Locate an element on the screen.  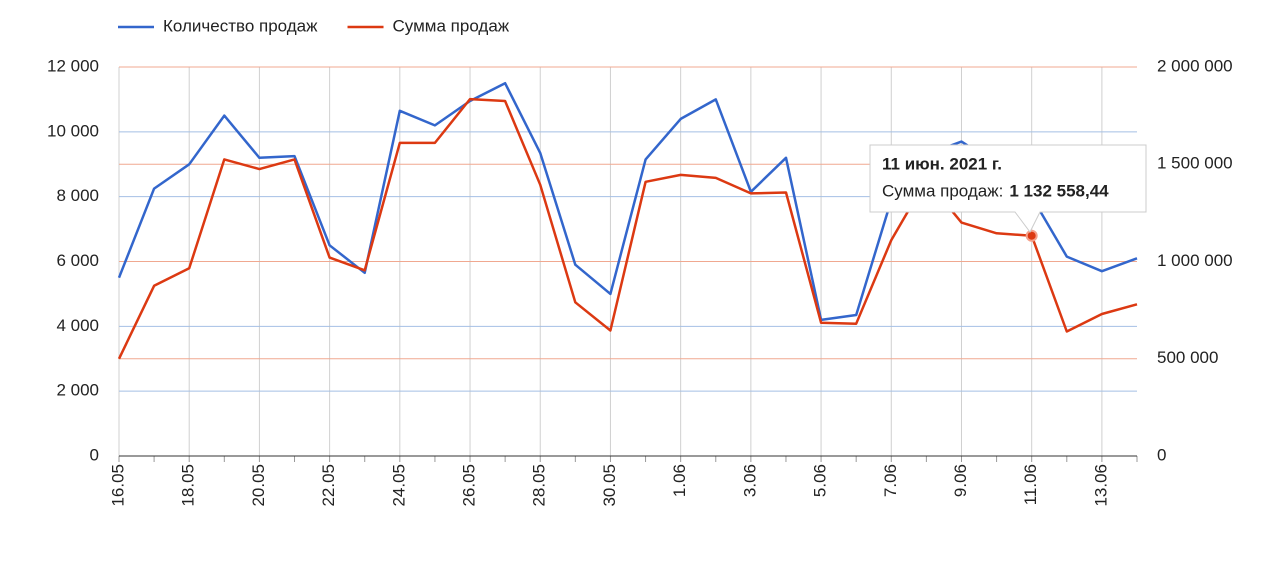
tooltip-label: Сумма продаж: is located at coordinates (942, 190).